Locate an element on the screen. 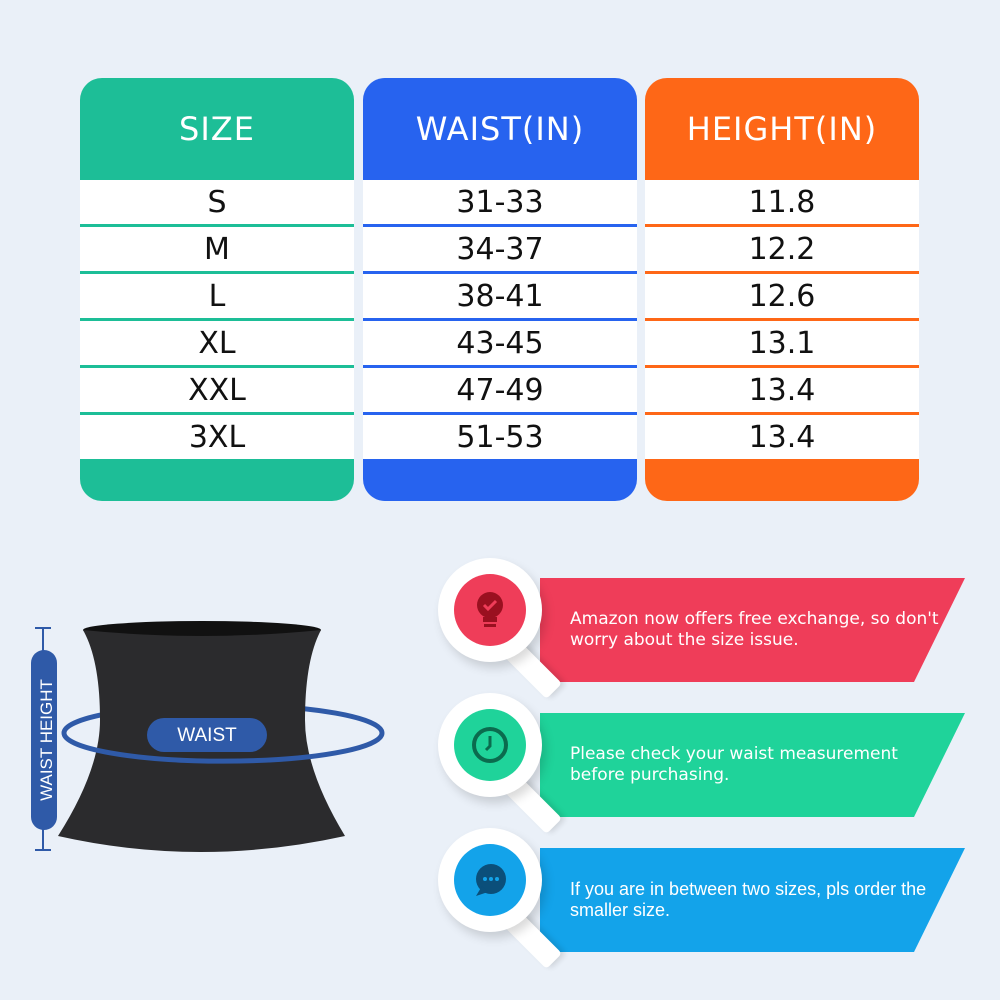  lightbulb-check-icon is located at coordinates (490, 609).